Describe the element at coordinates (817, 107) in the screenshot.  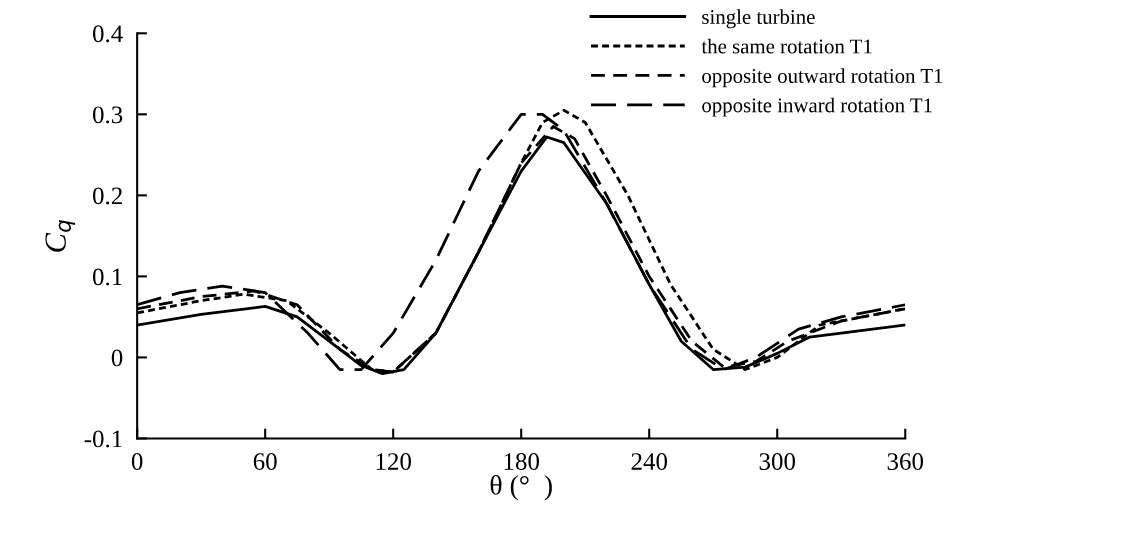
I see `legend-label: opposite inward rotation T1` at that location.